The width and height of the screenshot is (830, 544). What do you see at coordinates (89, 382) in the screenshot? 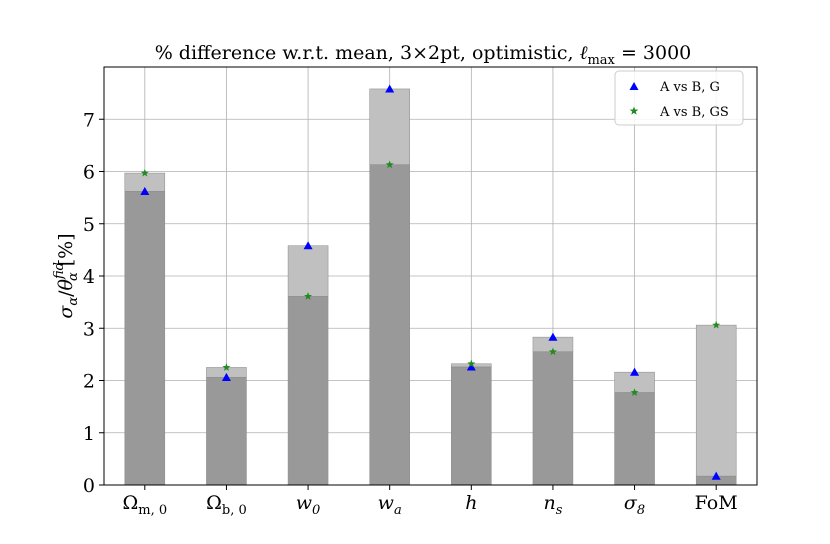
I see `y-tick-label: 2` at bounding box center [89, 382].